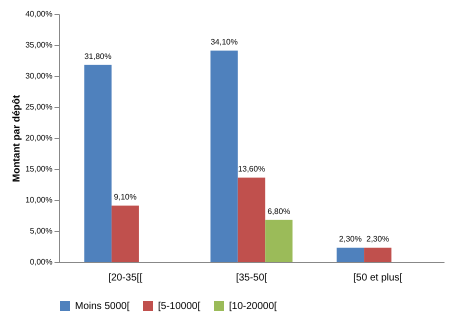 The width and height of the screenshot is (454, 321). What do you see at coordinates (41, 231) in the screenshot?
I see `y-tick-label: 5,00%` at bounding box center [41, 231].